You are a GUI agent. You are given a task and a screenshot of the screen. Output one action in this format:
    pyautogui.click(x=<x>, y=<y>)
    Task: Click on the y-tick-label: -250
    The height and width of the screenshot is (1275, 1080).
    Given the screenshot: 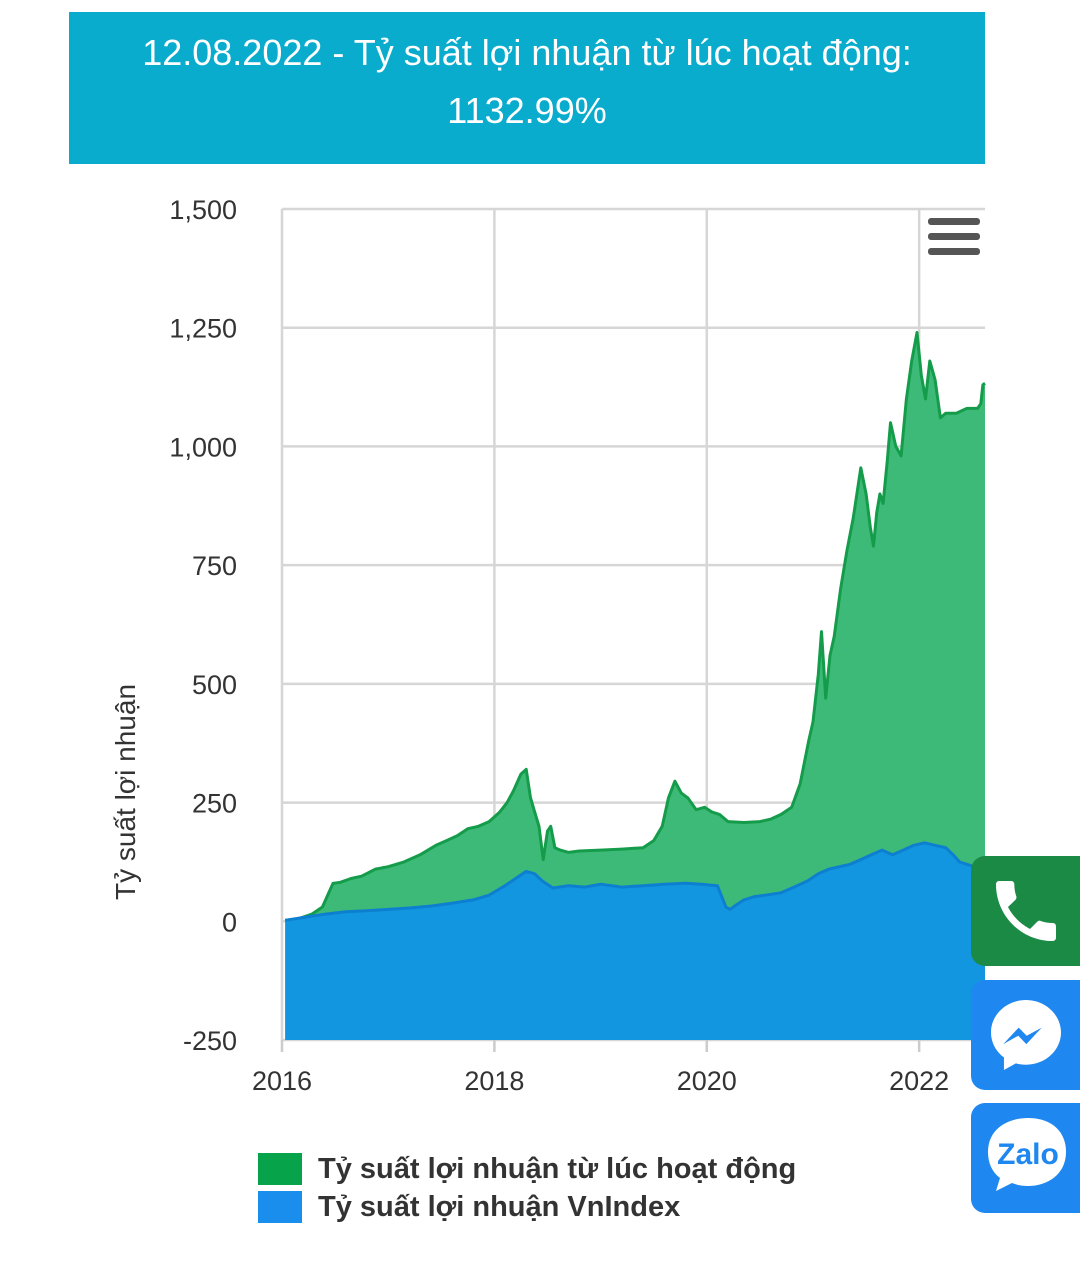 What is the action you would take?
    pyautogui.click(x=210, y=1041)
    